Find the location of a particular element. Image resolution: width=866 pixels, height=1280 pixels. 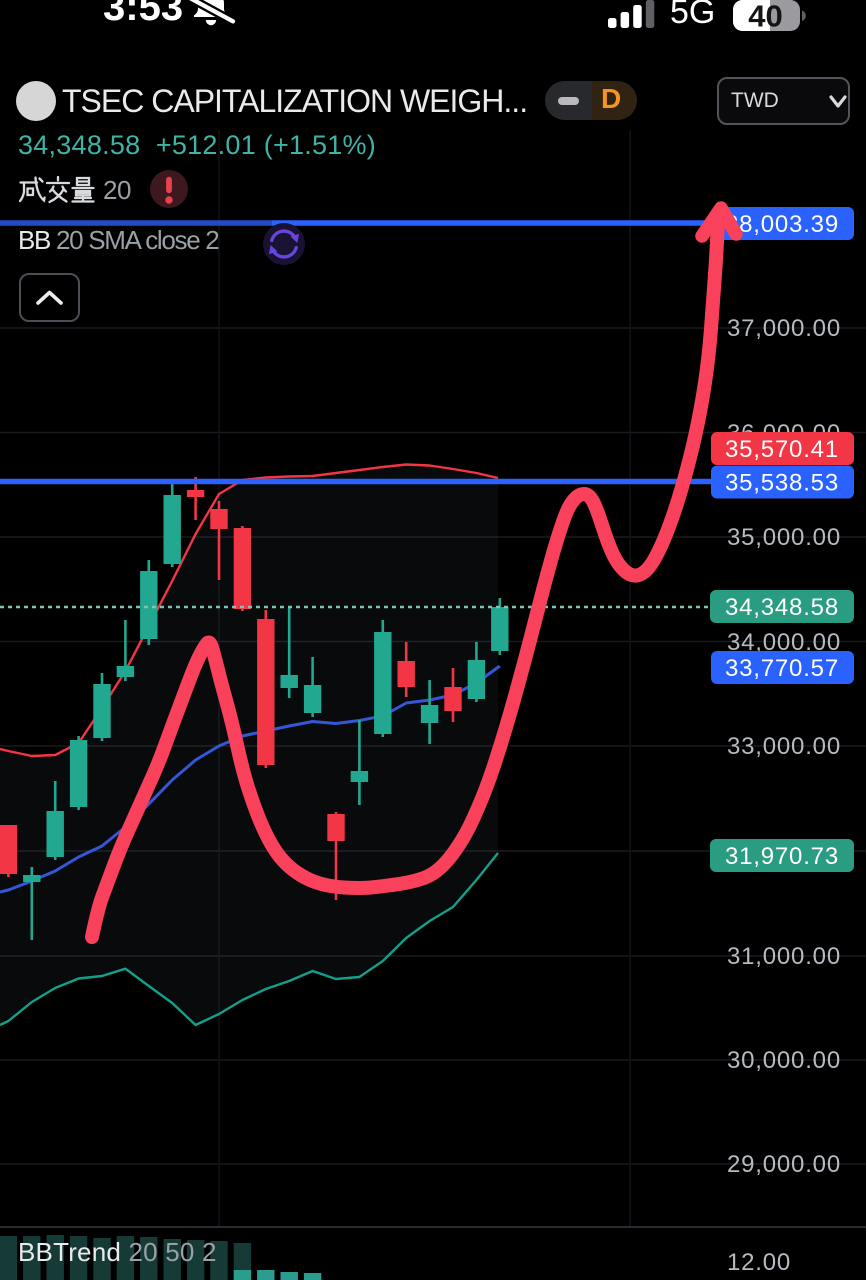

svg-text: 34,348.58 is located at coordinates (782, 607).